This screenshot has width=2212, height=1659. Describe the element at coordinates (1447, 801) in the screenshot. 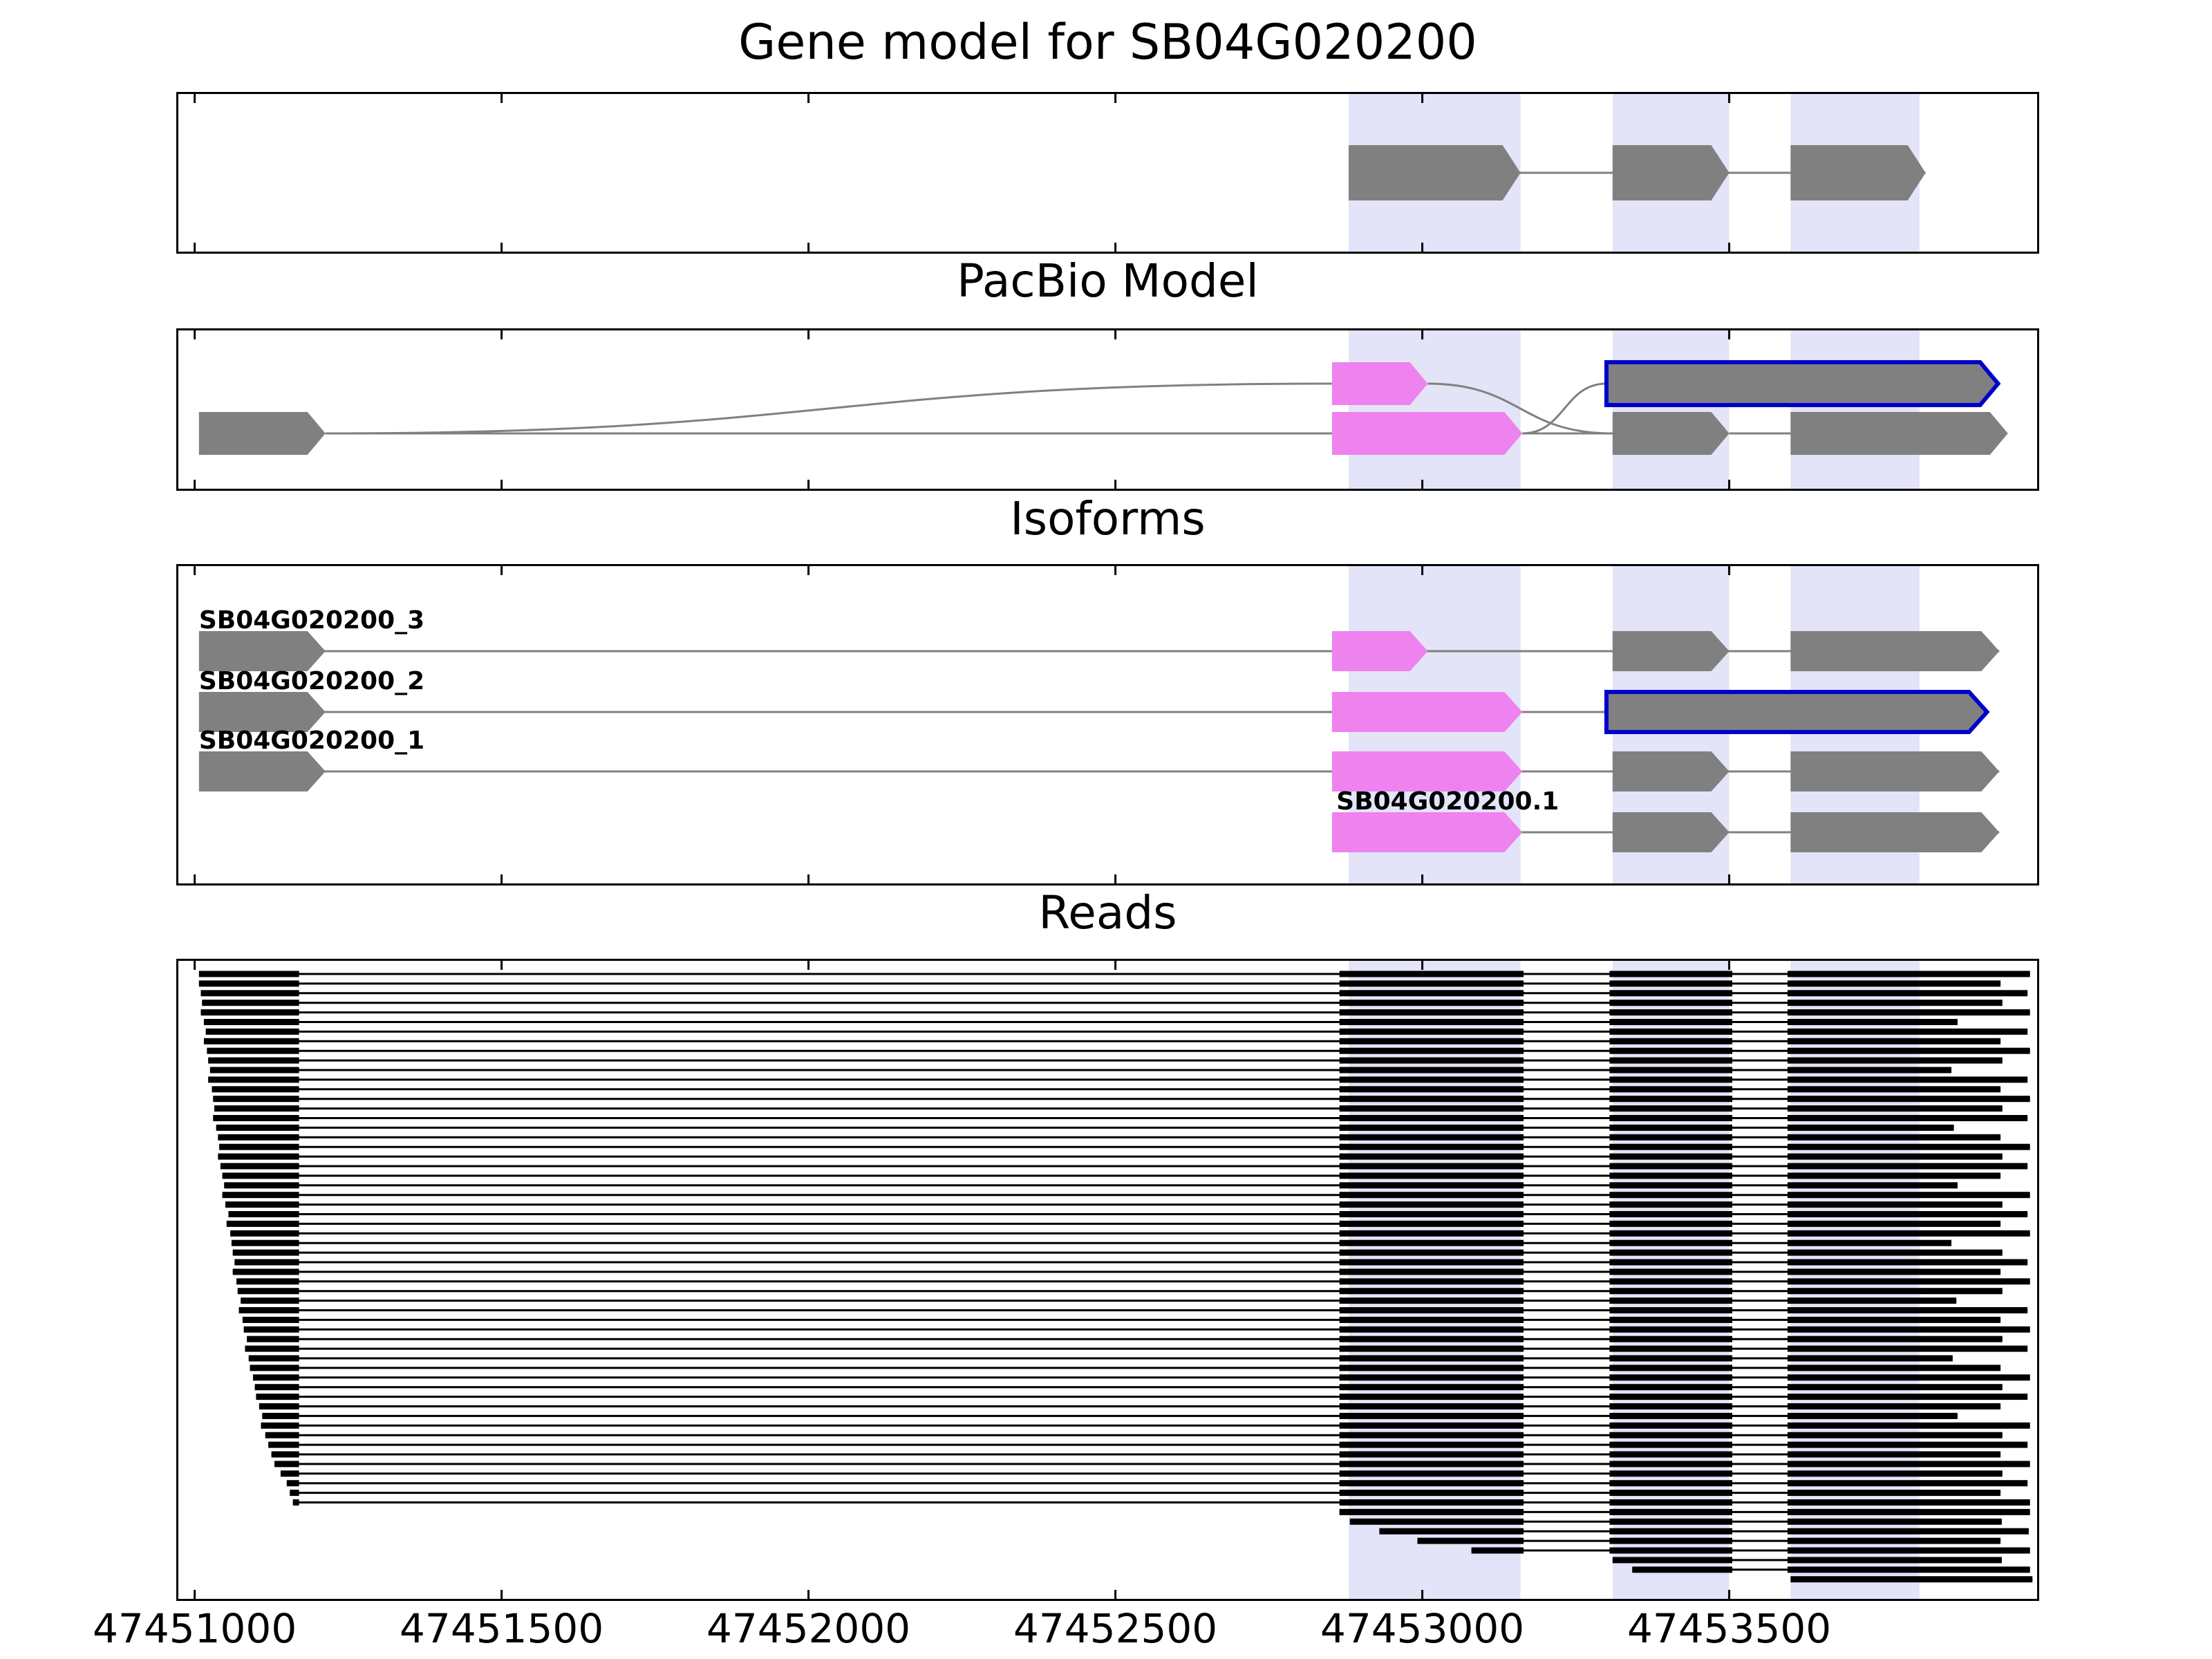

I see `isoform-label: SB04G020200.1` at that location.